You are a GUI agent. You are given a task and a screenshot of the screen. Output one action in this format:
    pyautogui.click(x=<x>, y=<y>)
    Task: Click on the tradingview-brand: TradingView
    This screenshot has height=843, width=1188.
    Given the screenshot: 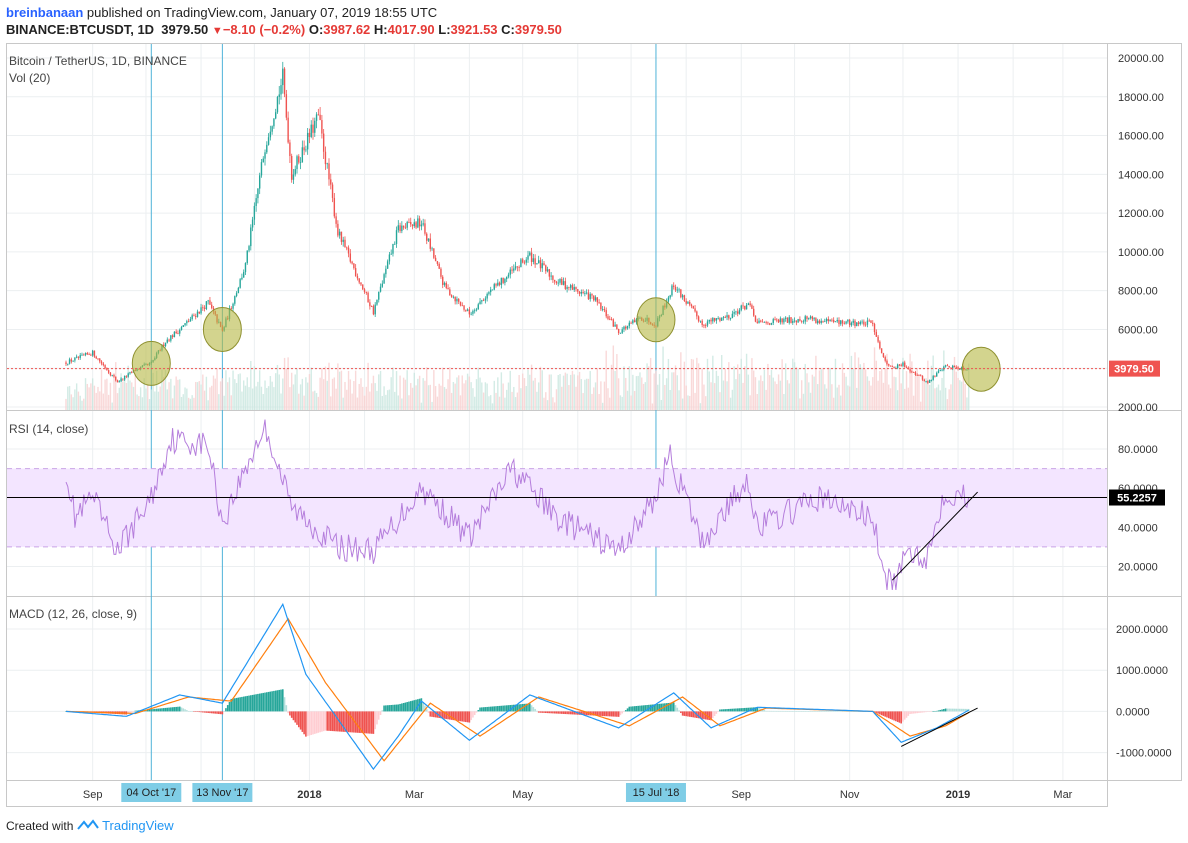 What is the action you would take?
    pyautogui.click(x=138, y=825)
    